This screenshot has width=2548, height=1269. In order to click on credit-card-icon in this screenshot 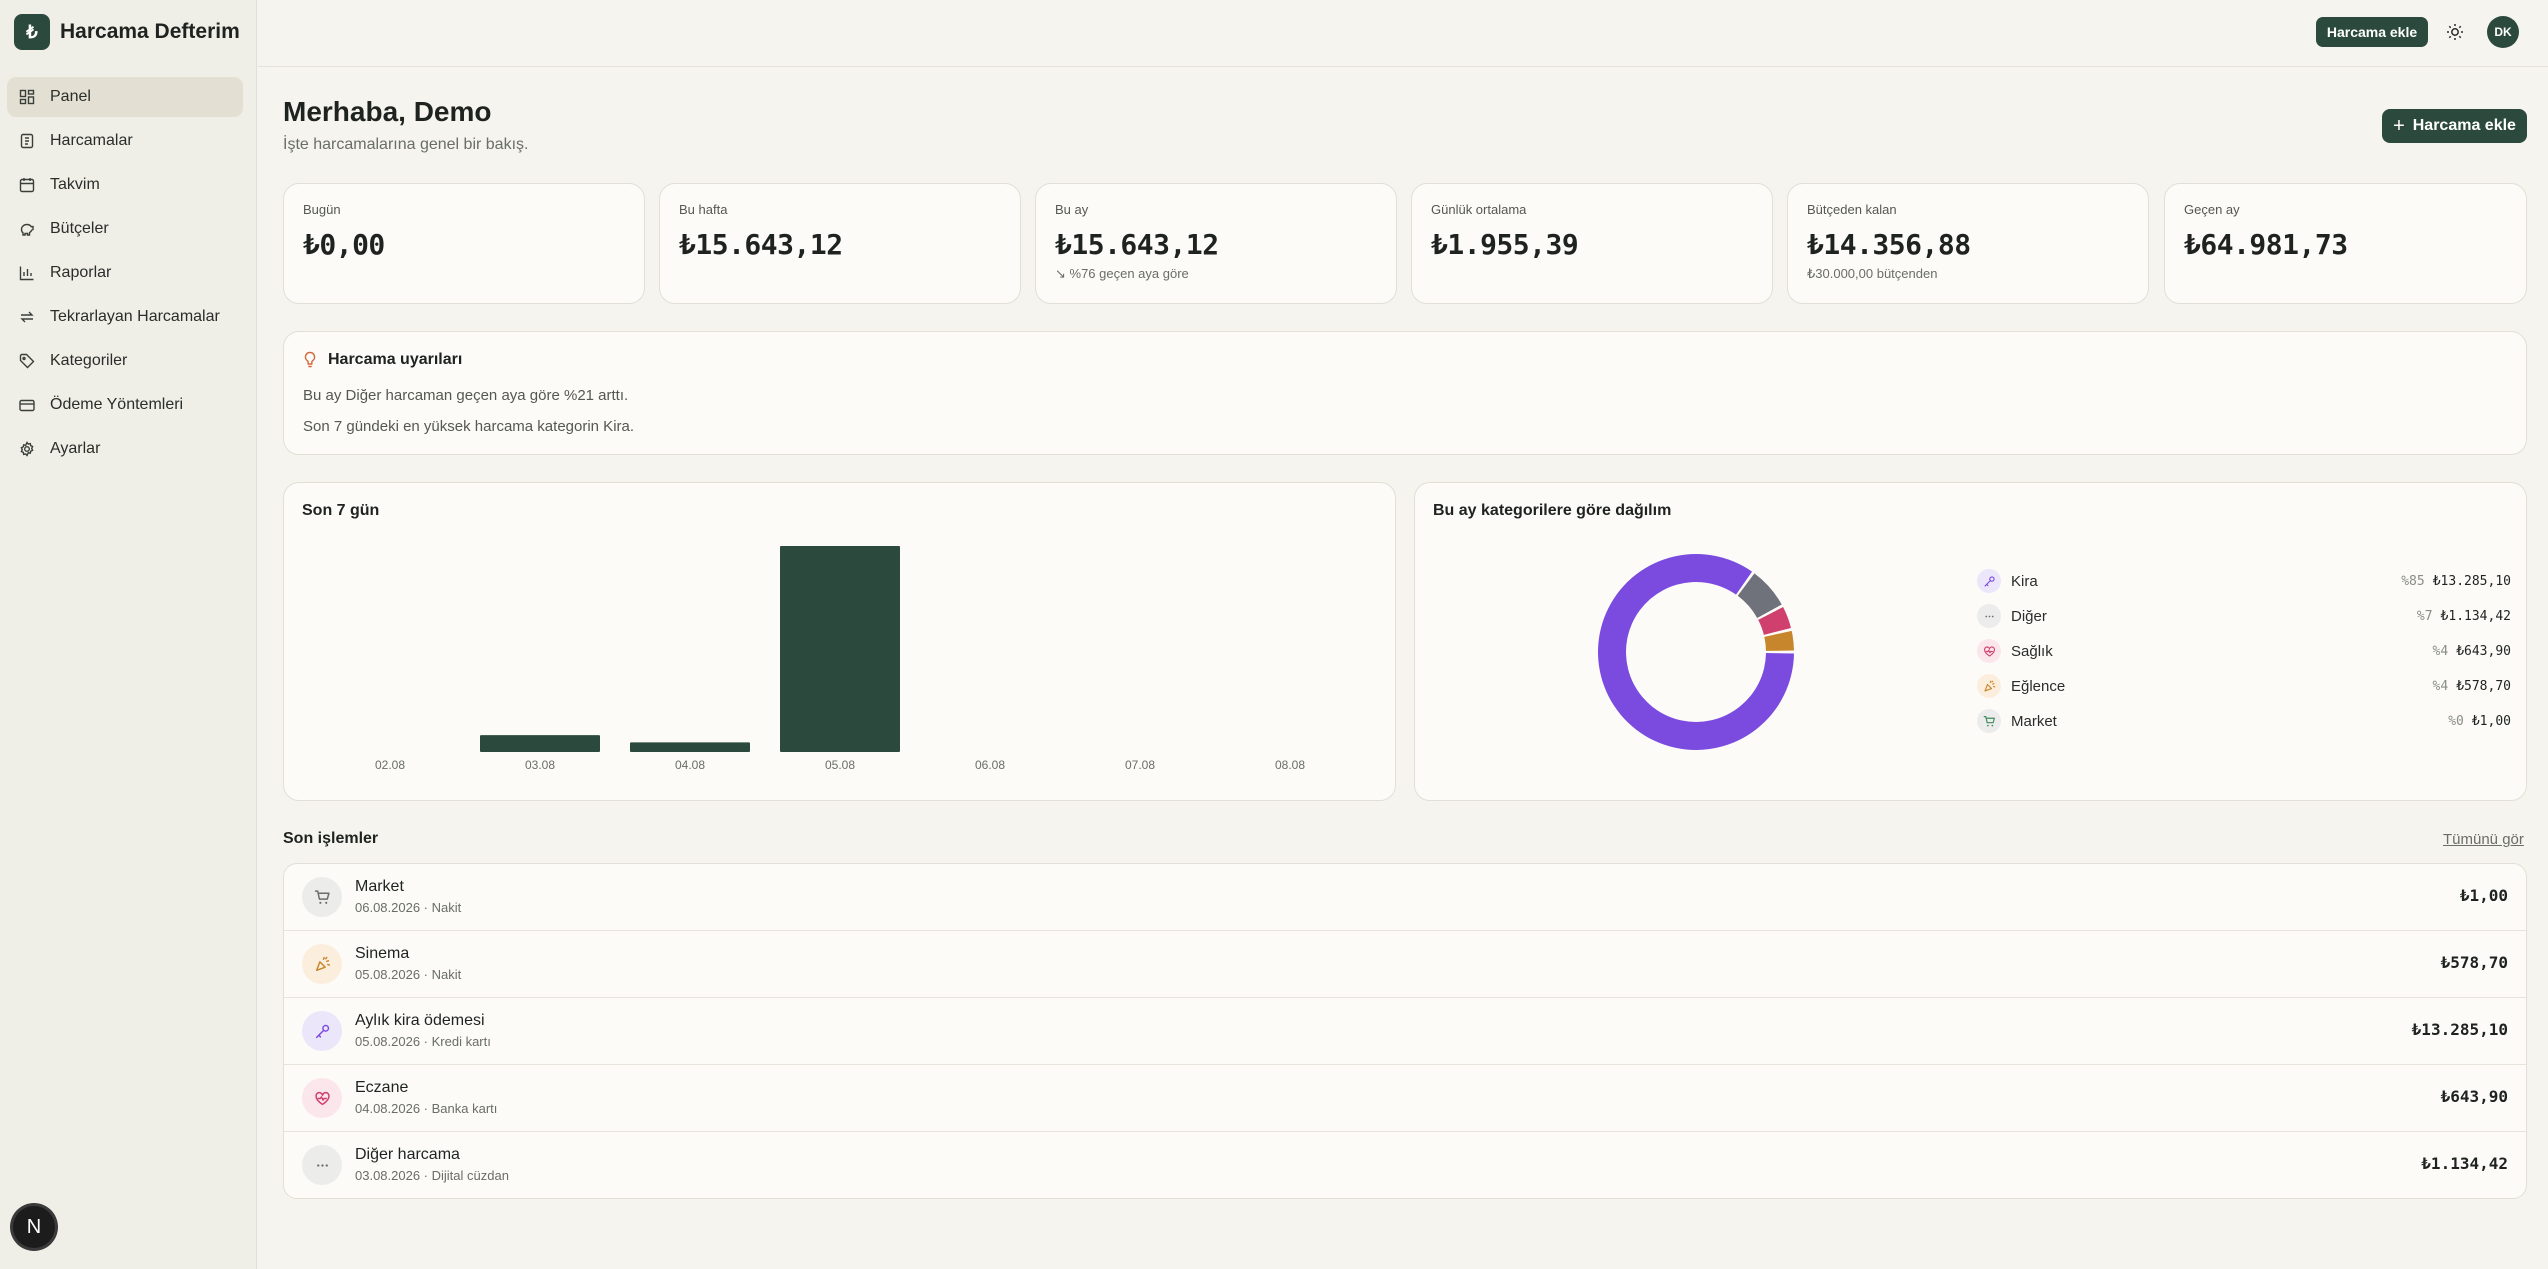, I will do `click(27, 405)`.